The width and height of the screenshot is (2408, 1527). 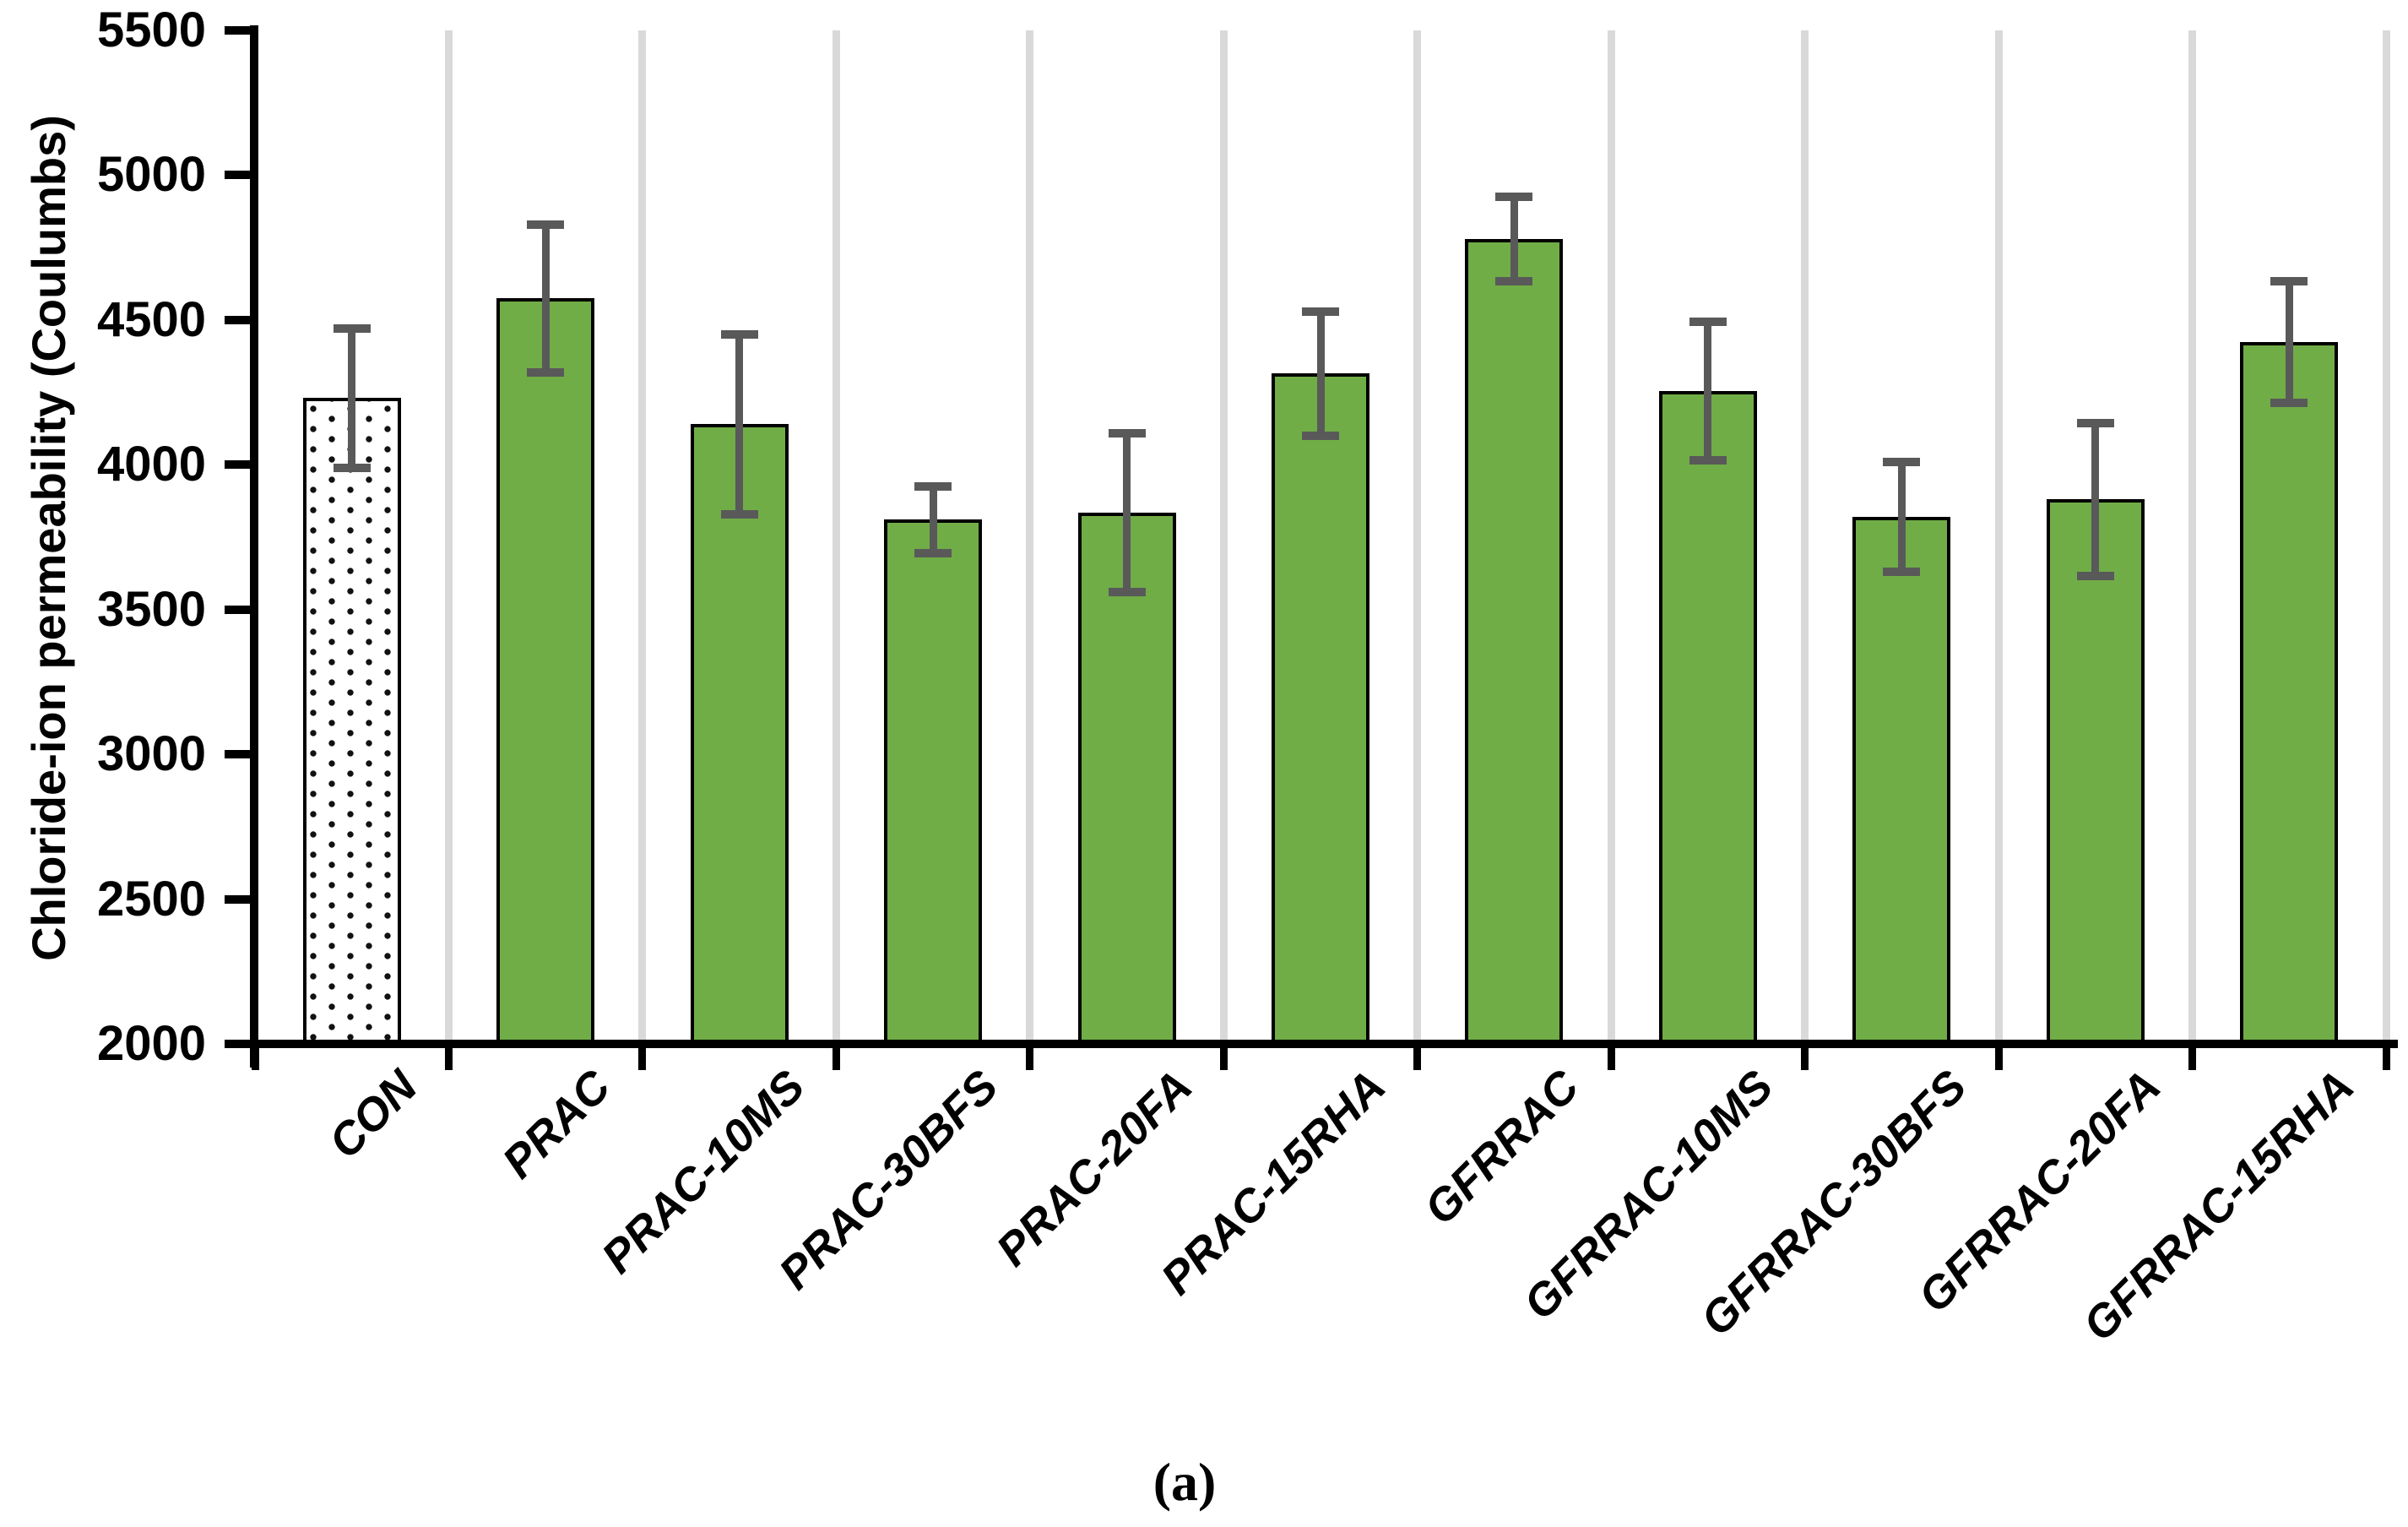 I want to click on x-category-label-gfrrac-30bfs: GFRRAC-30BFS, so click(x=1834, y=1203).